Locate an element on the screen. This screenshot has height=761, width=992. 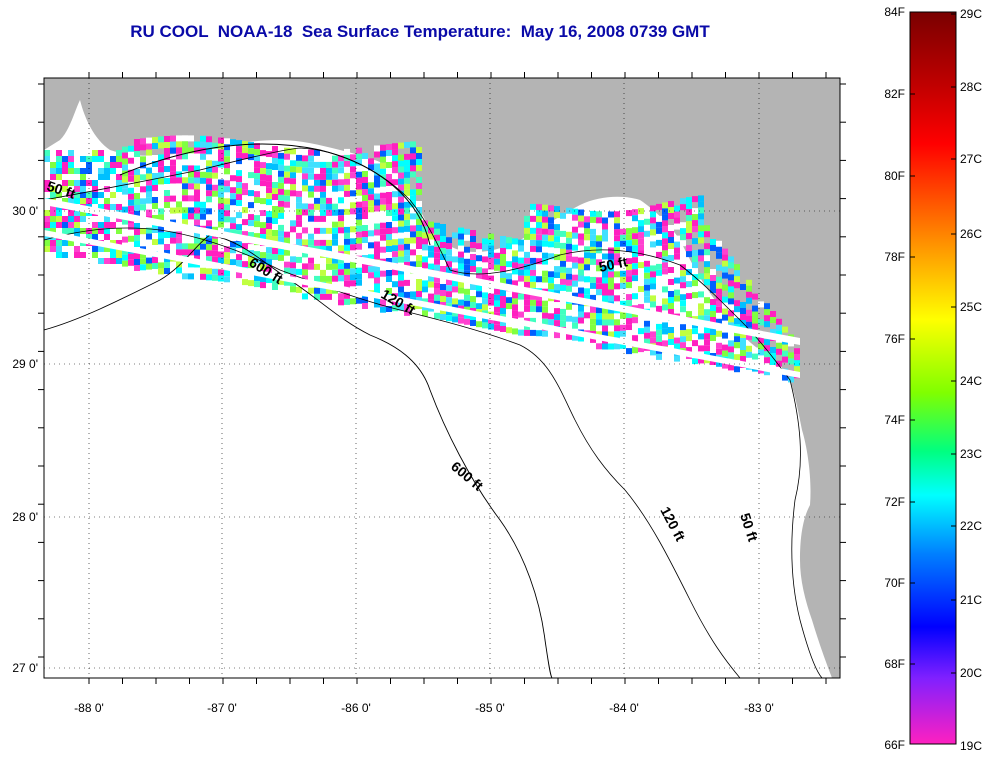
colorbar-gradient is located at coordinates (933, 378).